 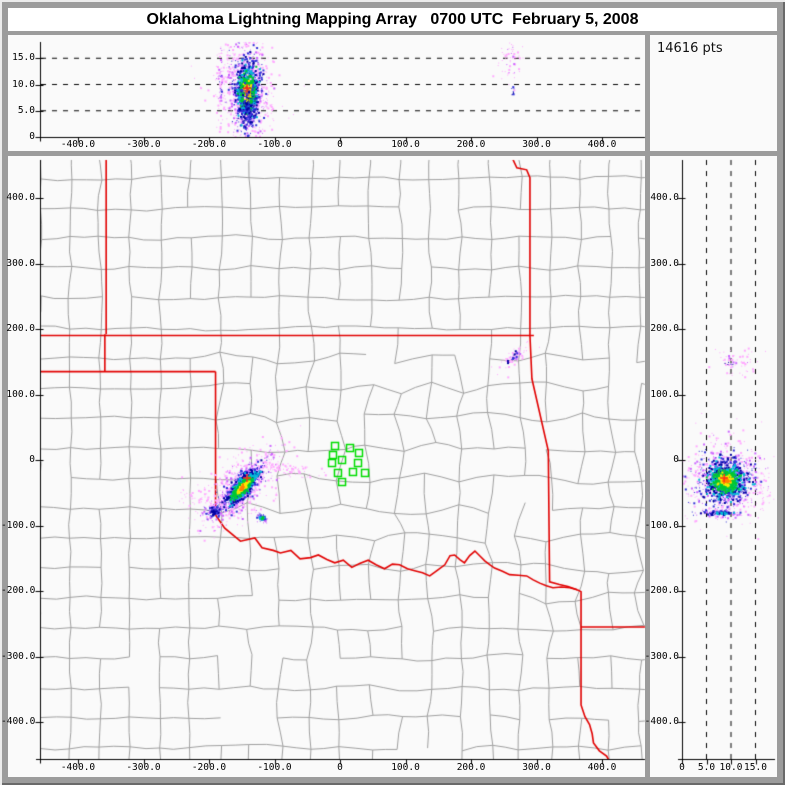 I want to click on points-count-label: 14616 pts, so click(x=690, y=48).